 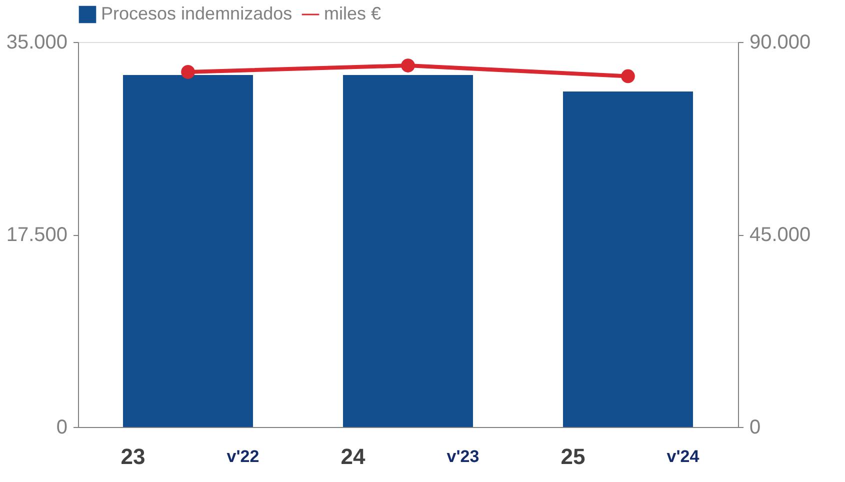 What do you see at coordinates (37, 235) in the screenshot?
I see `y-tick-label: 17.500` at bounding box center [37, 235].